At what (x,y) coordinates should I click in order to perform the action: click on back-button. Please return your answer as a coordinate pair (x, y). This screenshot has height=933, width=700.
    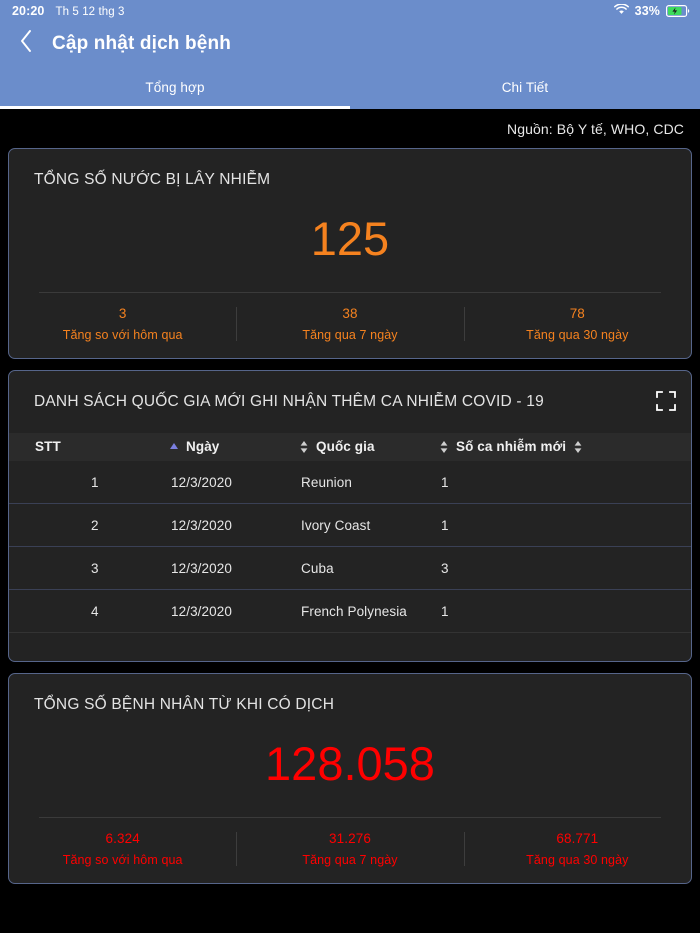
    Looking at the image, I should click on (26, 44).